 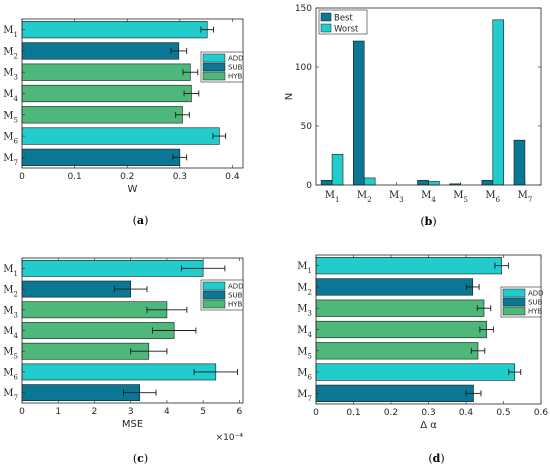 What do you see at coordinates (498, 102) in the screenshot?
I see `bar-Worst-M6` at bounding box center [498, 102].